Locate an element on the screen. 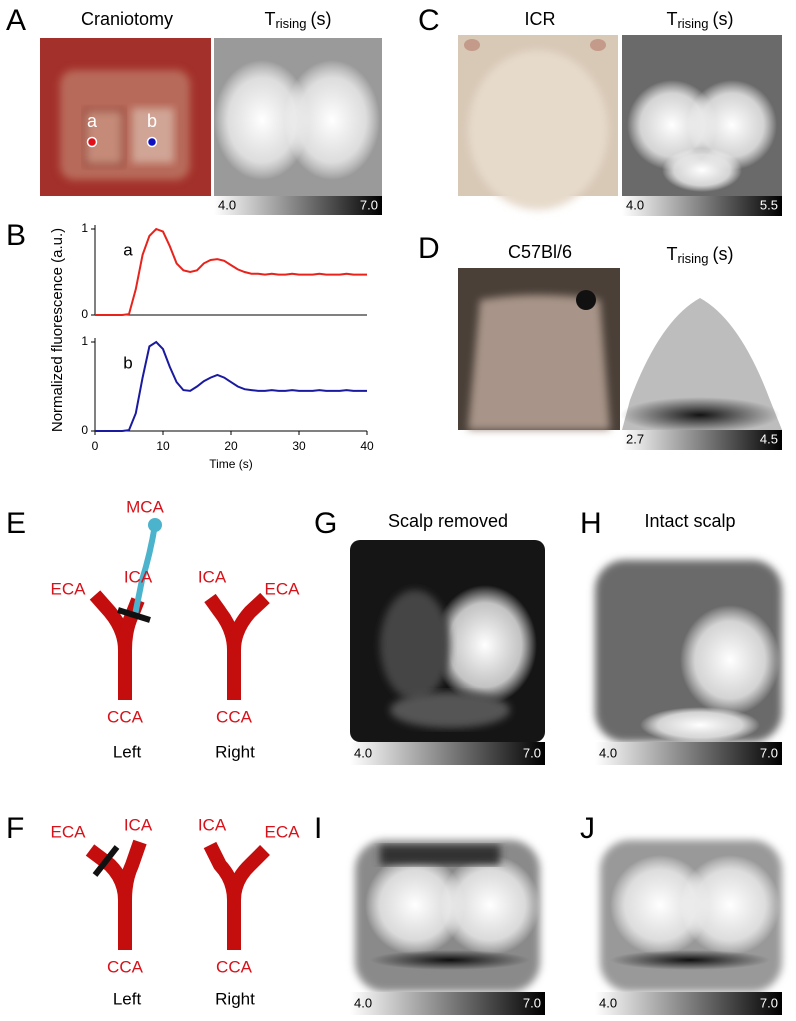 The width and height of the screenshot is (796, 1021). panel-letter: A is located at coordinates (16, 20).